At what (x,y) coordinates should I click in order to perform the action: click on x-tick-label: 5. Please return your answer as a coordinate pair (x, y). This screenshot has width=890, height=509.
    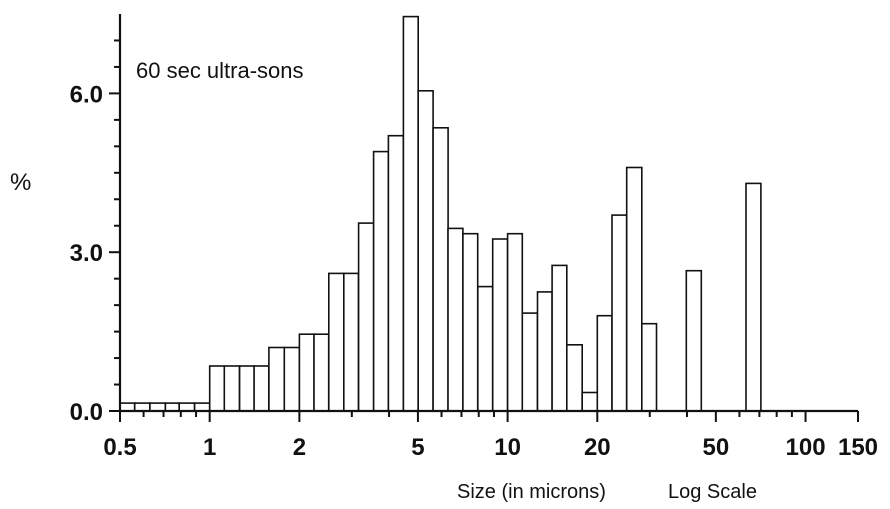
    Looking at the image, I should click on (417, 447).